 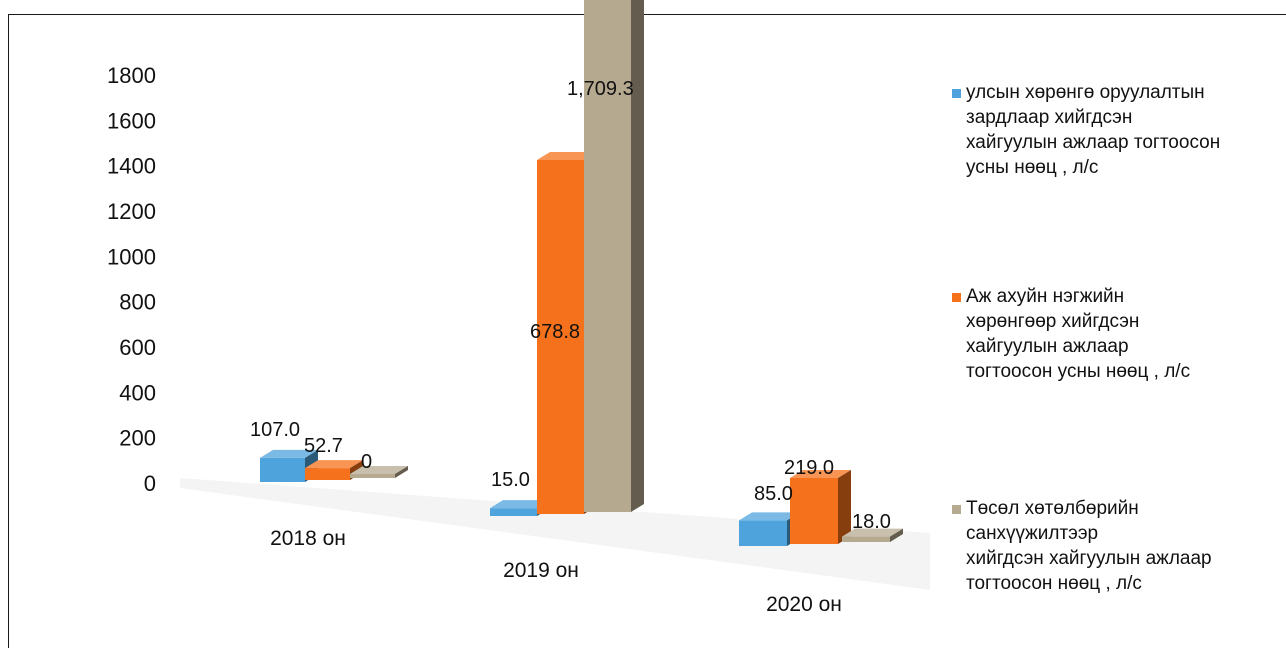 I want to click on y-tick-label: 0, so click(x=150, y=483).